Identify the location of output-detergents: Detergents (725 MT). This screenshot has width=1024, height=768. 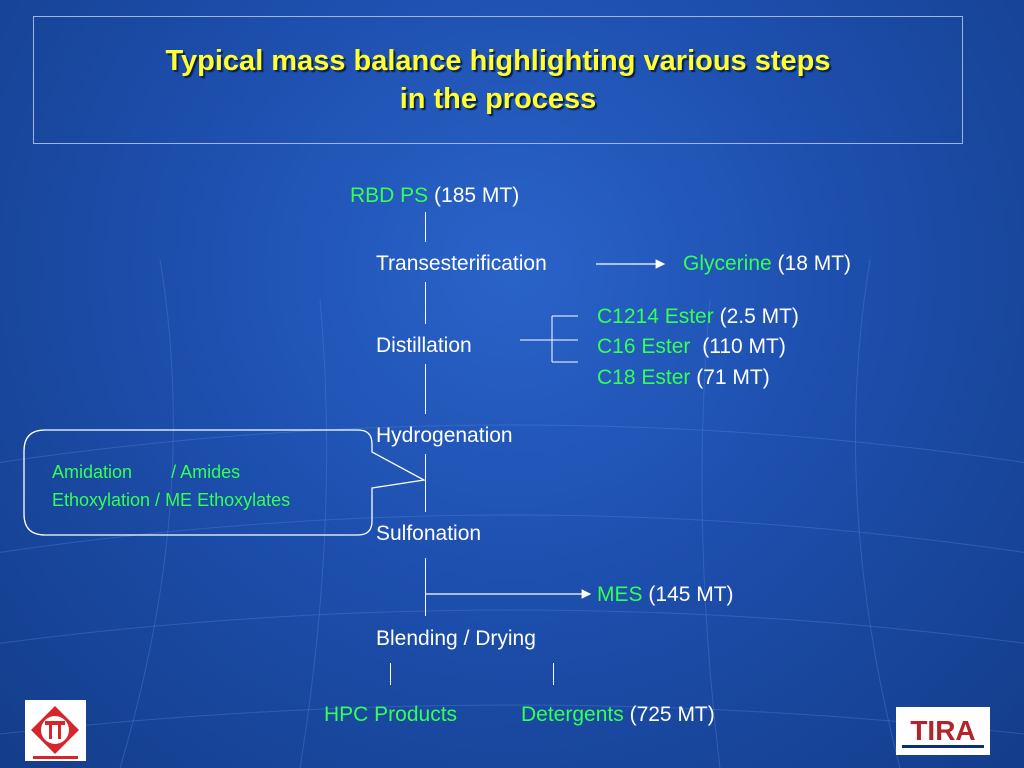
(618, 715).